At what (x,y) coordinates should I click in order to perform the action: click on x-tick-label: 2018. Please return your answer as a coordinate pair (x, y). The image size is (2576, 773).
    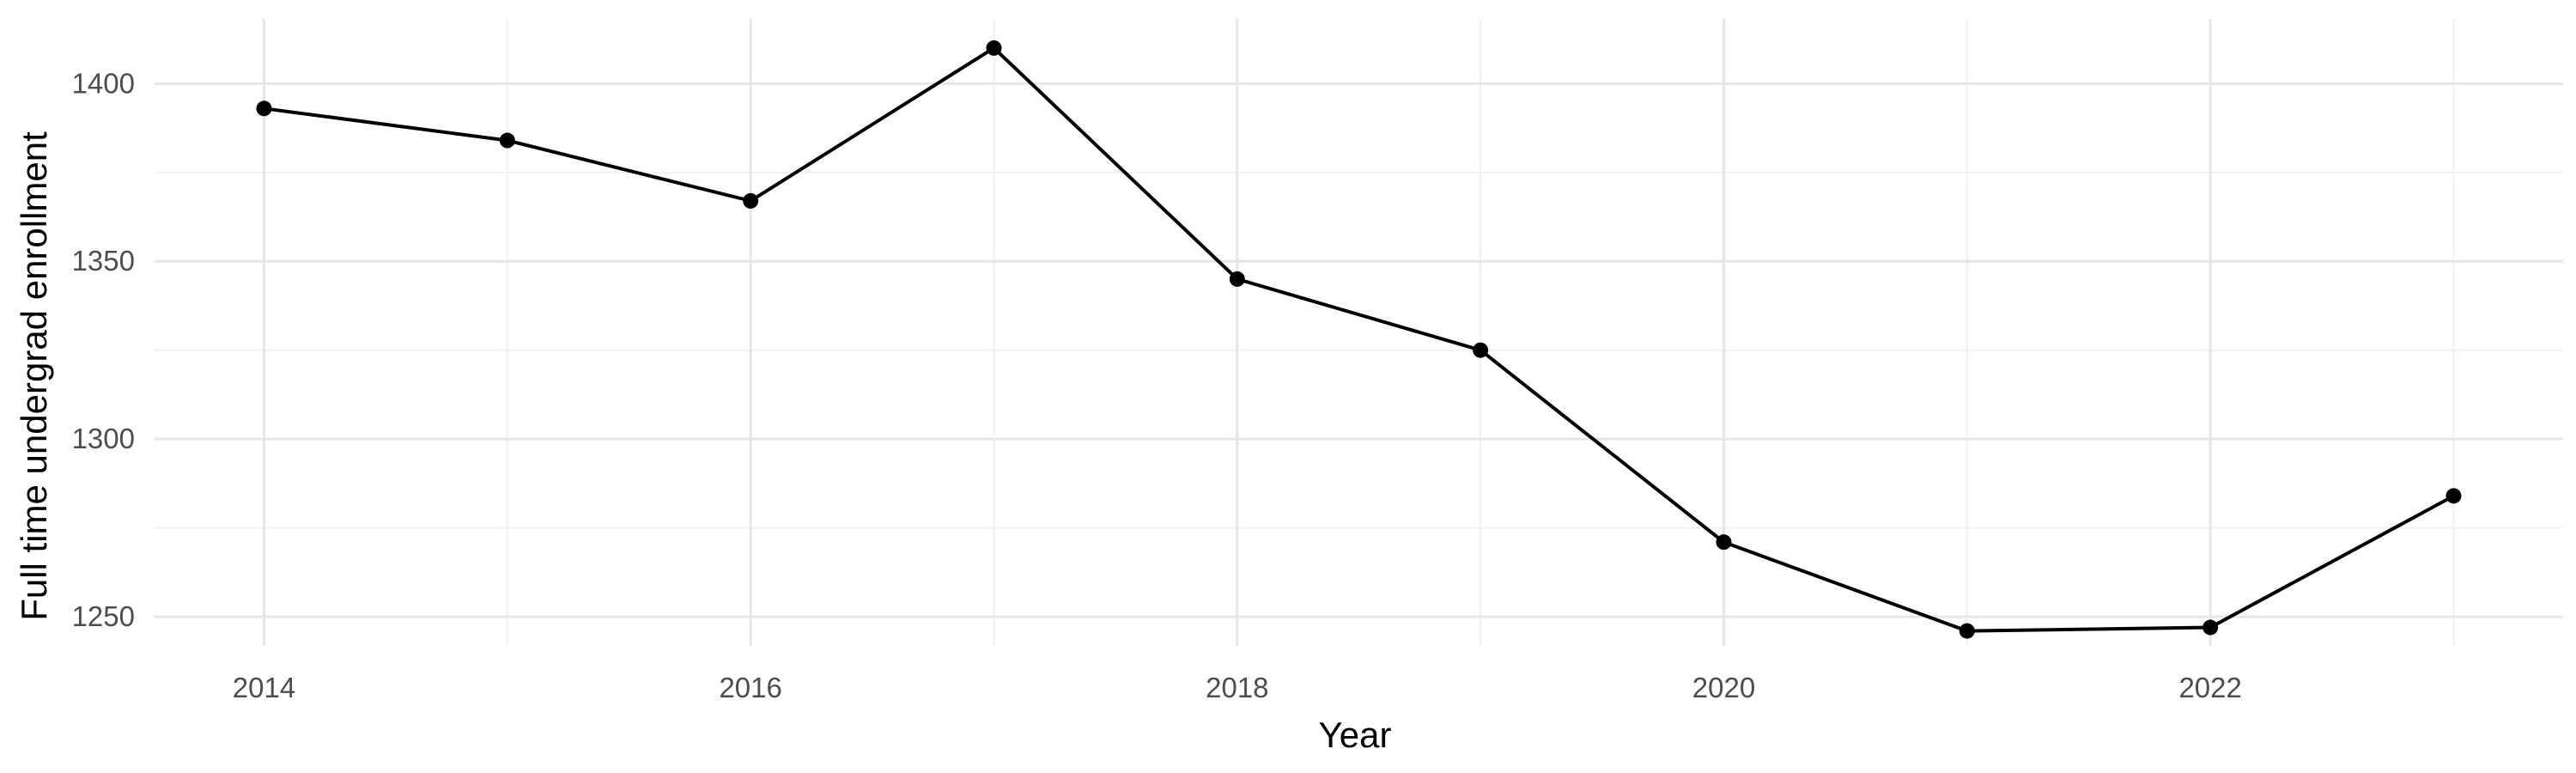
    Looking at the image, I should click on (1237, 687).